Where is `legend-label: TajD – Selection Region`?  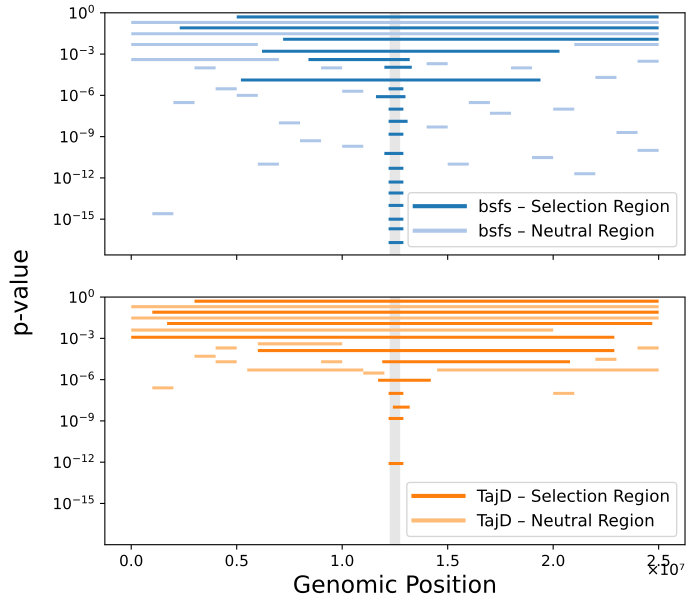 legend-label: TajD – Selection Region is located at coordinates (572, 497).